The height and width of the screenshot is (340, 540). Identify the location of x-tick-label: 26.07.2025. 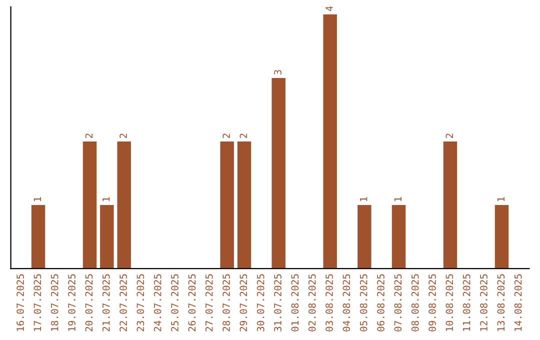
(192, 303).